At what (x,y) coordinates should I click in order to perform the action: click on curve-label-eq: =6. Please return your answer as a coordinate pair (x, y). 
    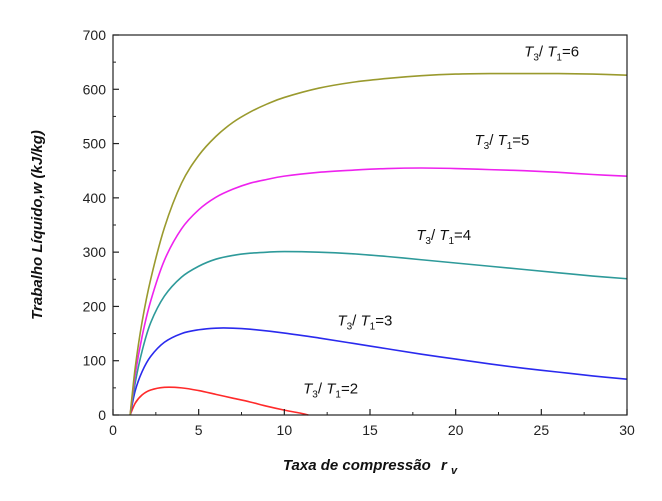
    Looking at the image, I should click on (570, 52).